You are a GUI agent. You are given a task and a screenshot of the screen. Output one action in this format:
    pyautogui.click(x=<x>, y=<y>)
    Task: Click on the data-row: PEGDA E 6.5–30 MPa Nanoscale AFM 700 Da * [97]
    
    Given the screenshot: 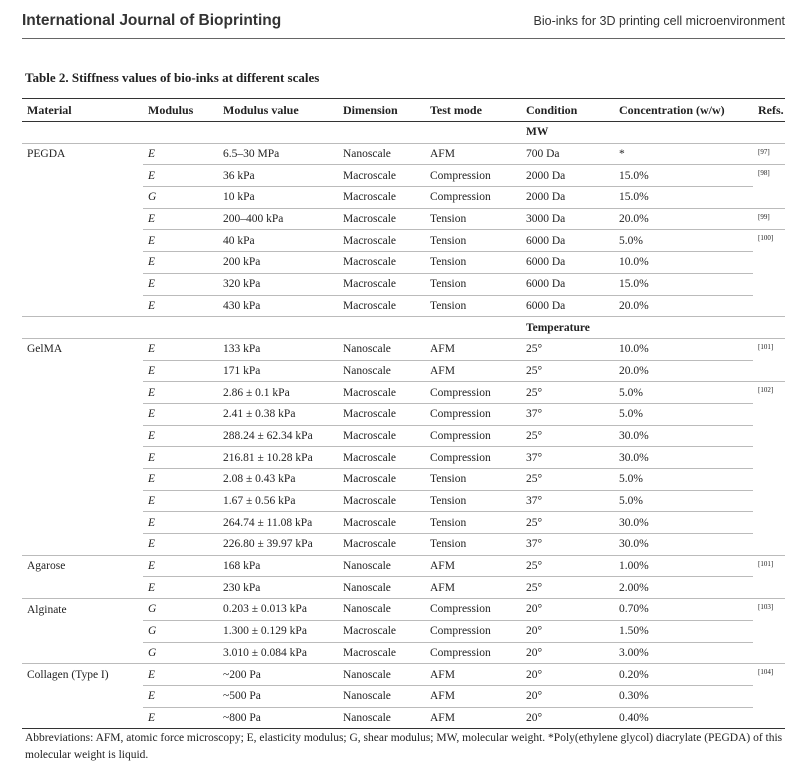 What is the action you would take?
    pyautogui.click(x=403, y=154)
    